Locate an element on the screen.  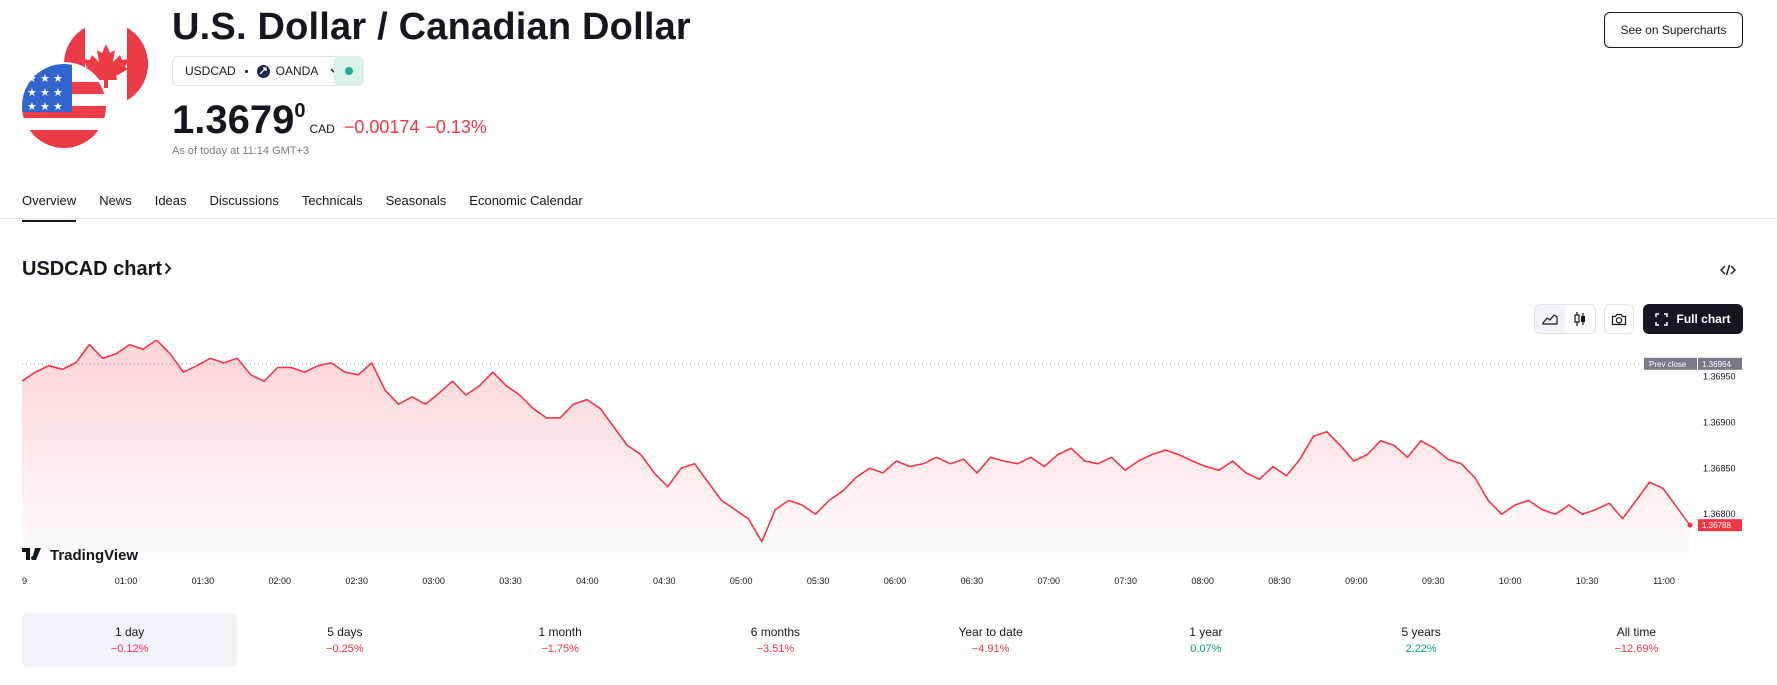
period-year-to-date: Year to date −4.91% is located at coordinates (990, 640).